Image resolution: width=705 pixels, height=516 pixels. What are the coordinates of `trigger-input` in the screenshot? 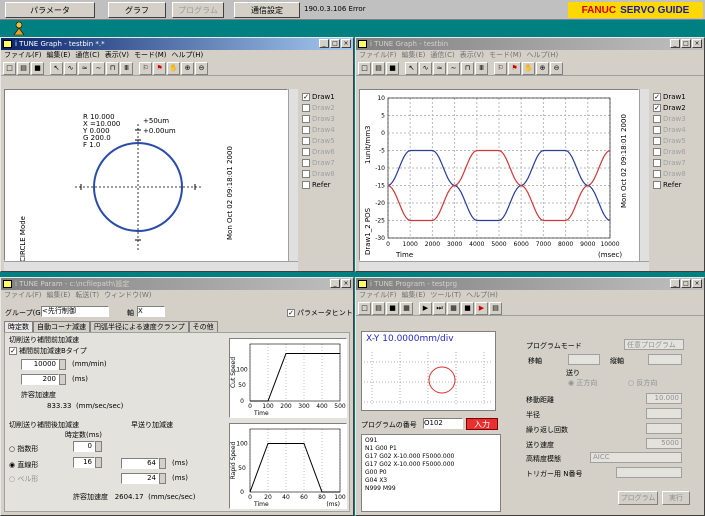 It's located at (649, 472).